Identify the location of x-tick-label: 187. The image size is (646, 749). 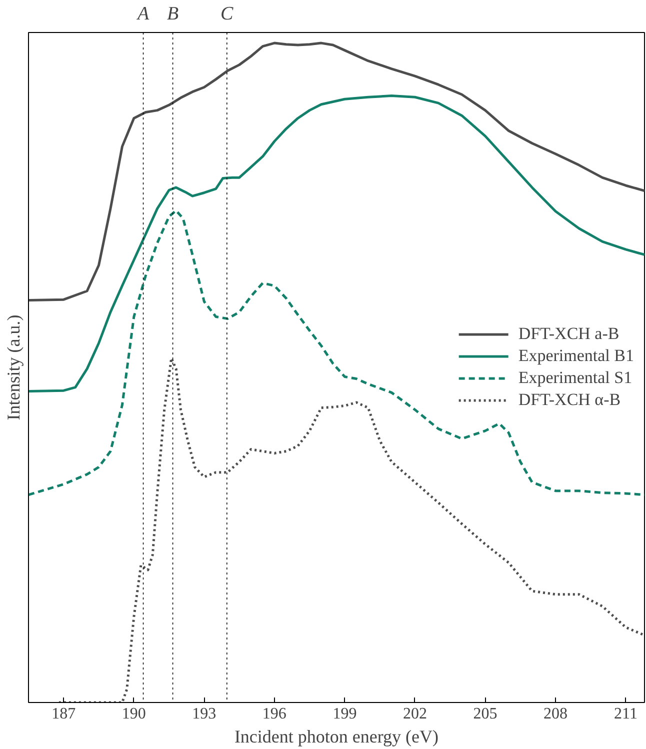
(64, 714).